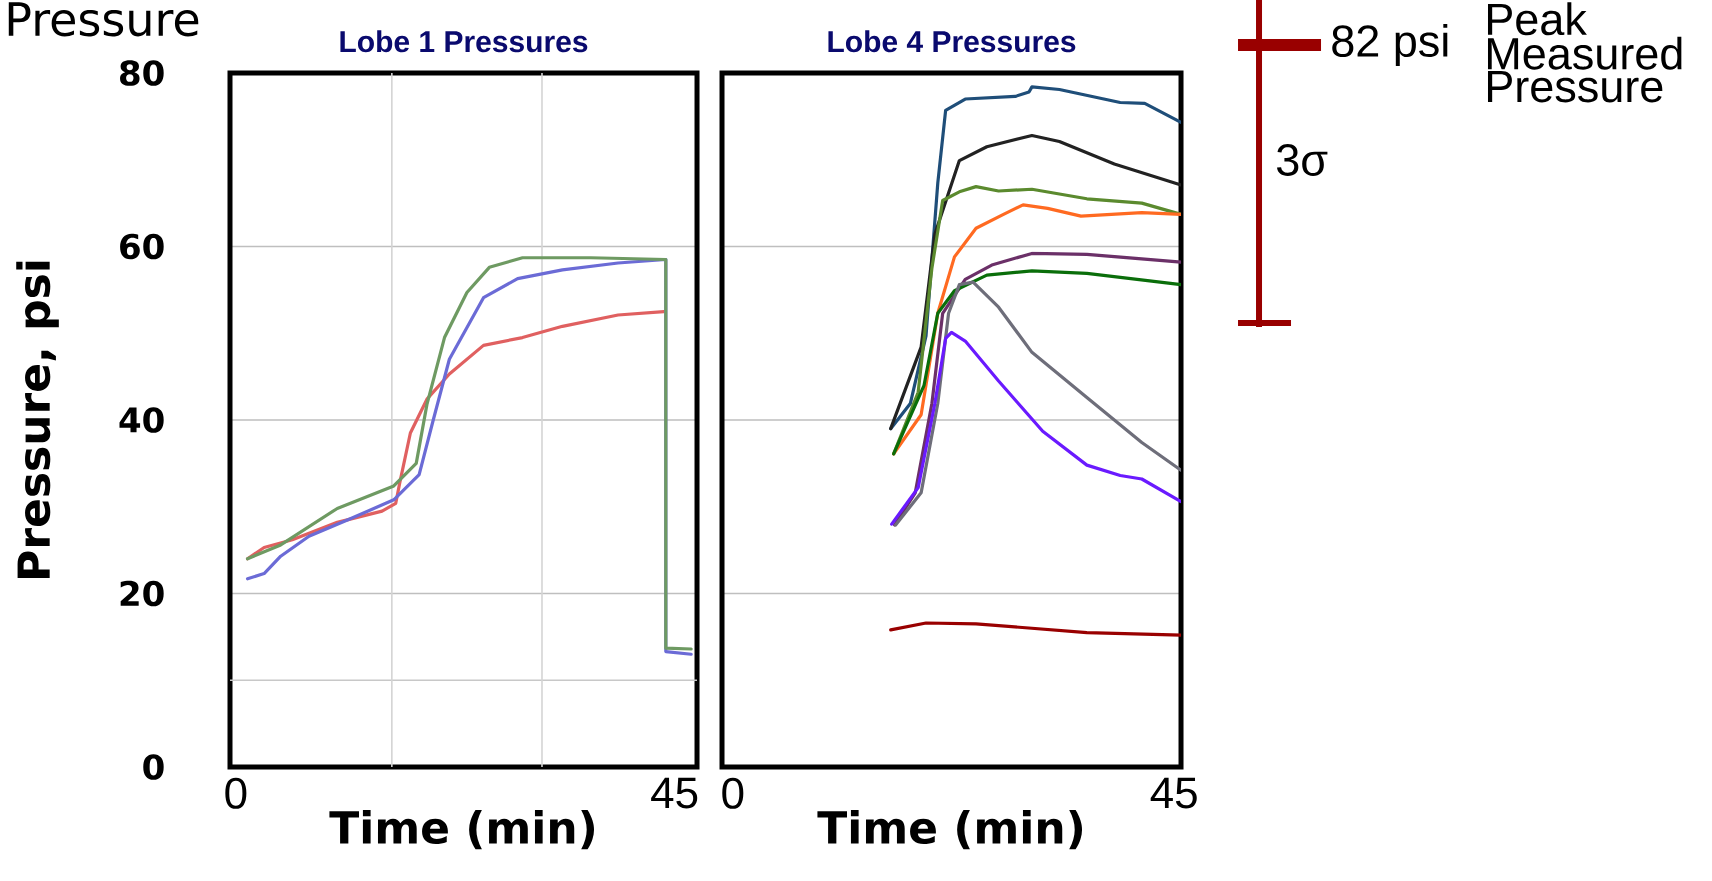  What do you see at coordinates (153, 767) in the screenshot?
I see `y-tick-label: 0` at bounding box center [153, 767].